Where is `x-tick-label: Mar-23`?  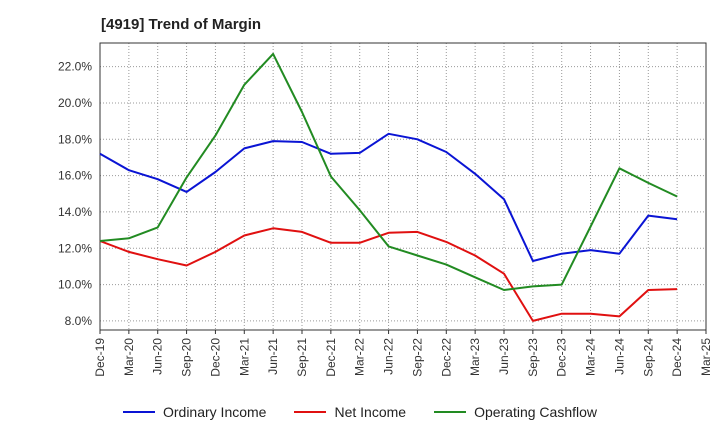
x-tick-label: Mar-23 is located at coordinates (475, 357).